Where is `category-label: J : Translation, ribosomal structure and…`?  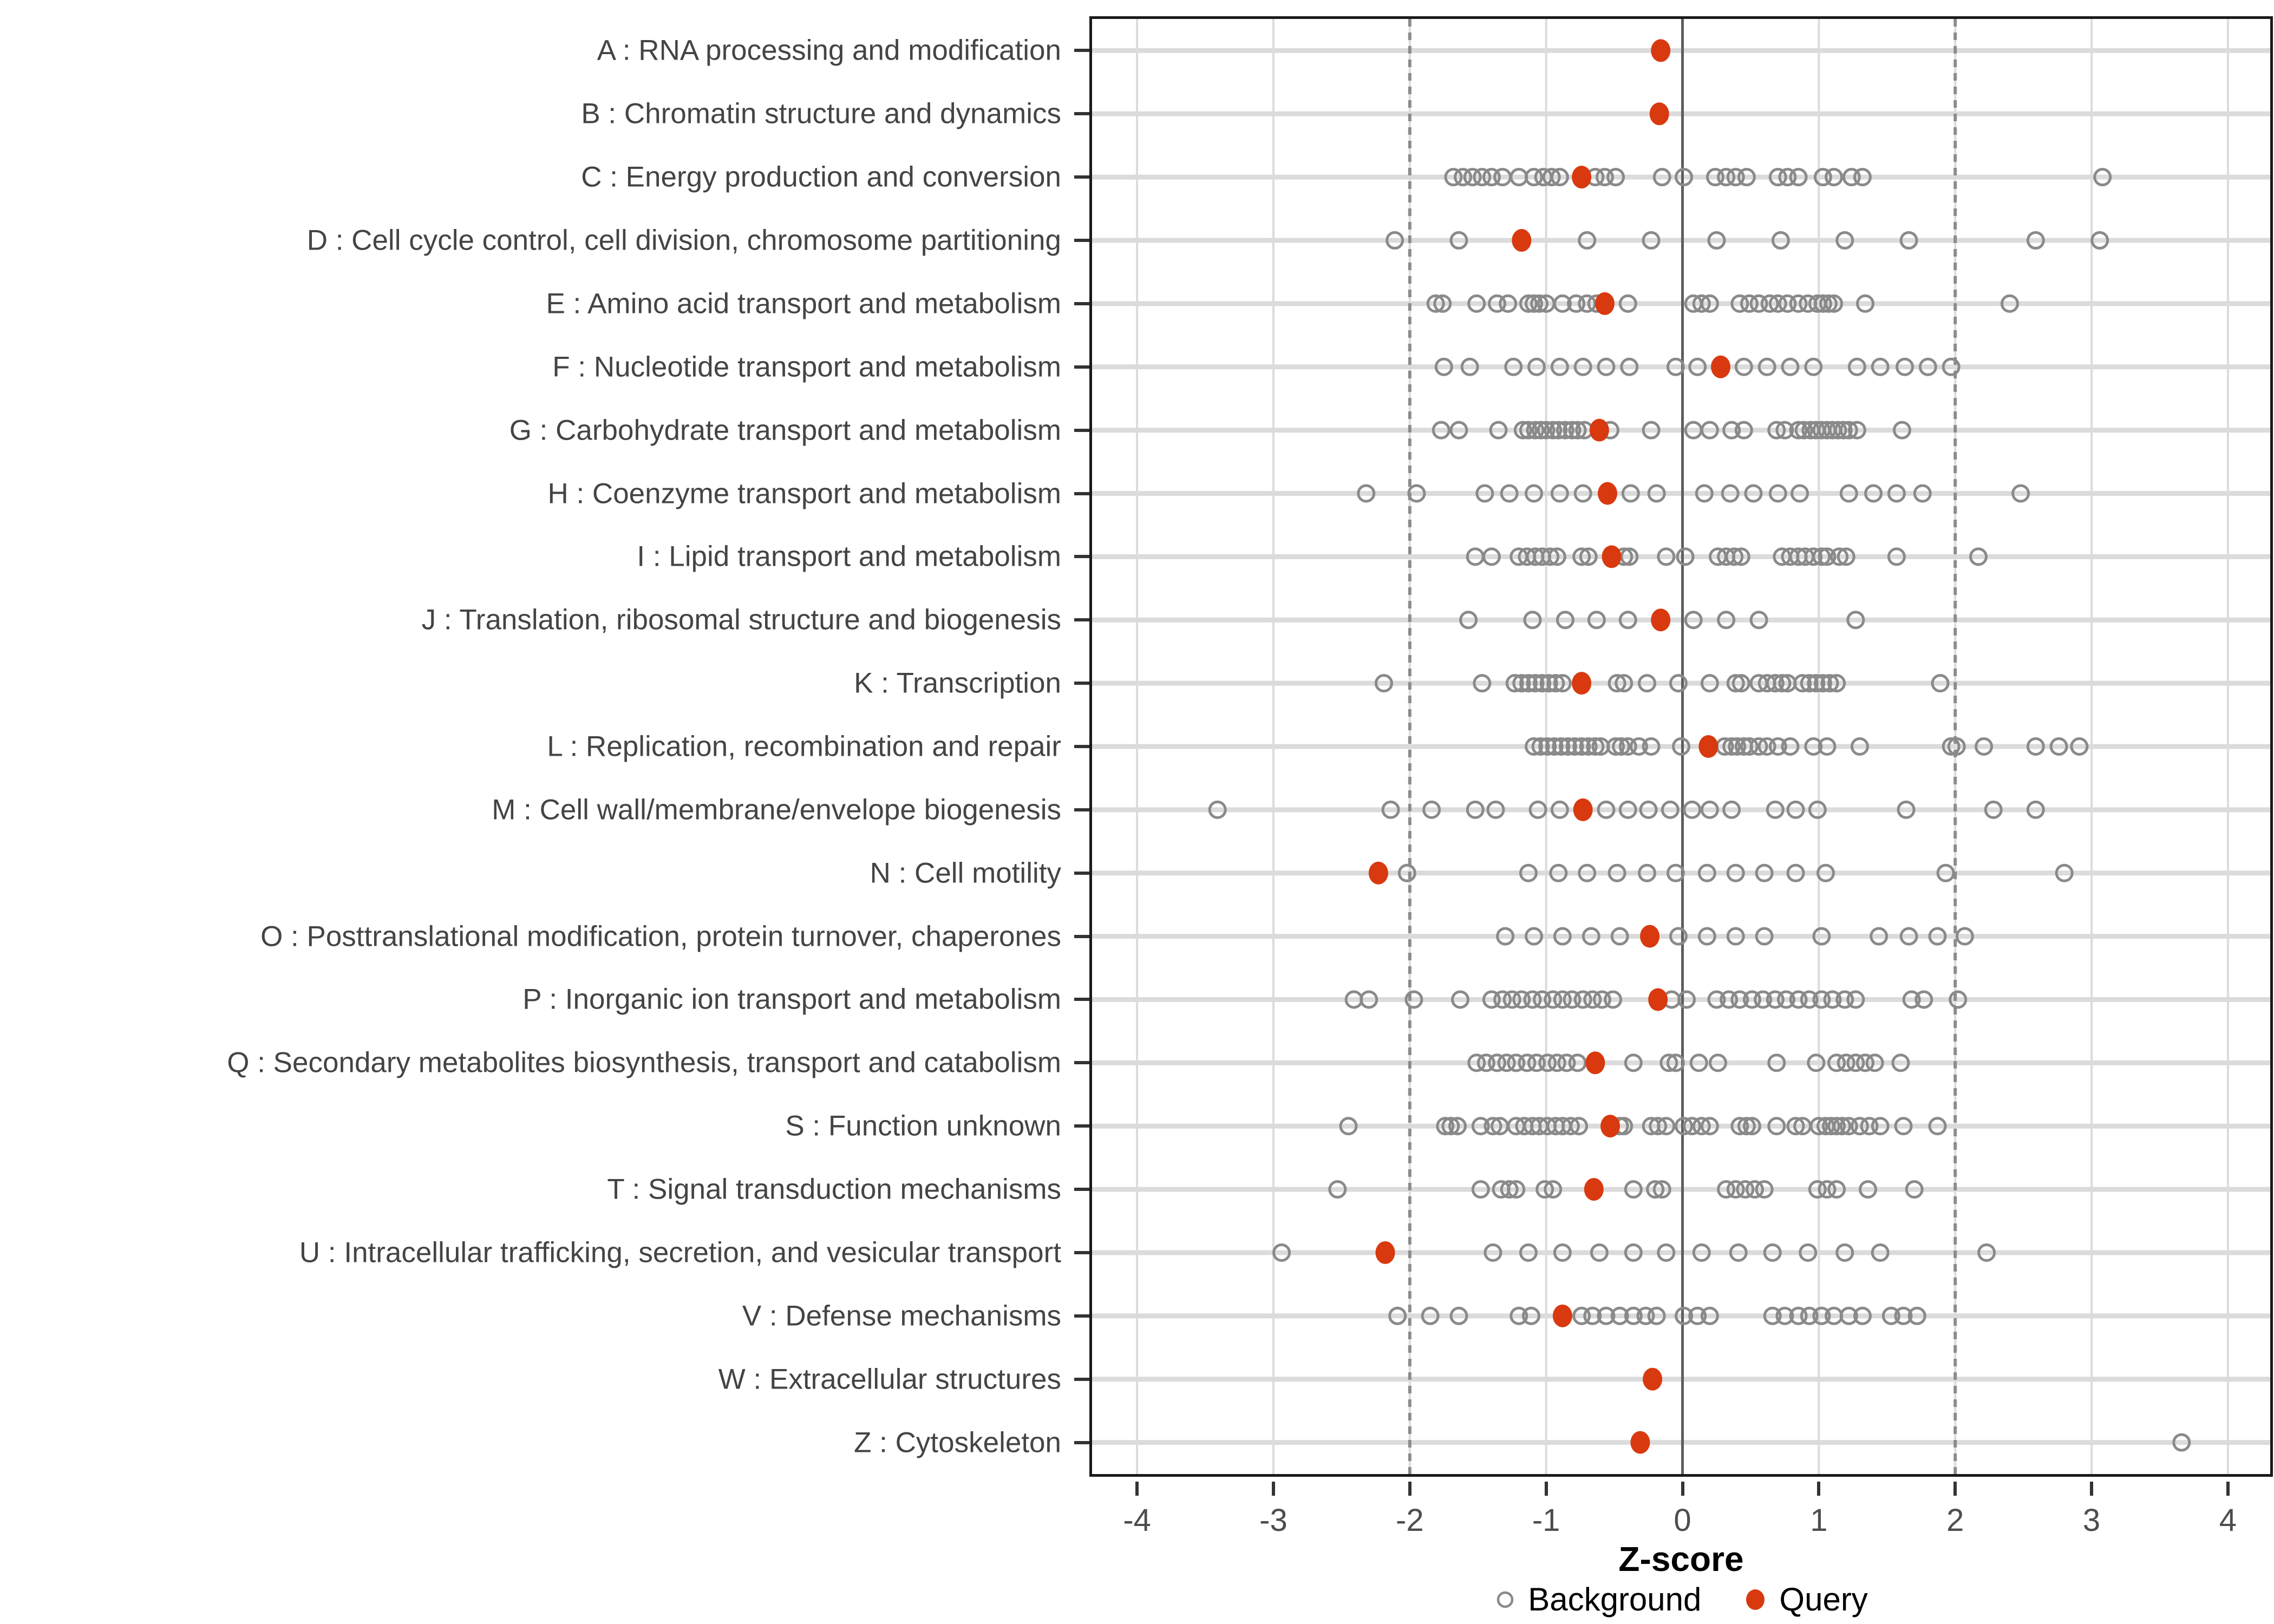
category-label: J : Translation, ribosomal structure and… is located at coordinates (741, 620).